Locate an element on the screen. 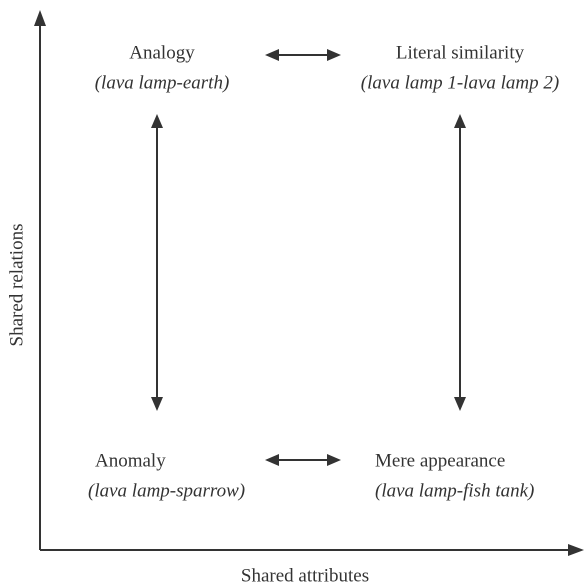 Image resolution: width=586 pixels, height=587 pixels. quadrant-label: Literal similarity is located at coordinates (460, 52).